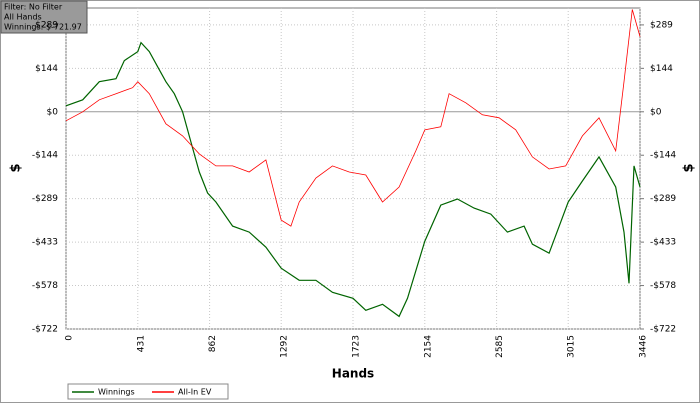 This screenshot has width=700, height=403. Describe the element at coordinates (353, 374) in the screenshot. I see `x-axis-title: Hands` at that location.